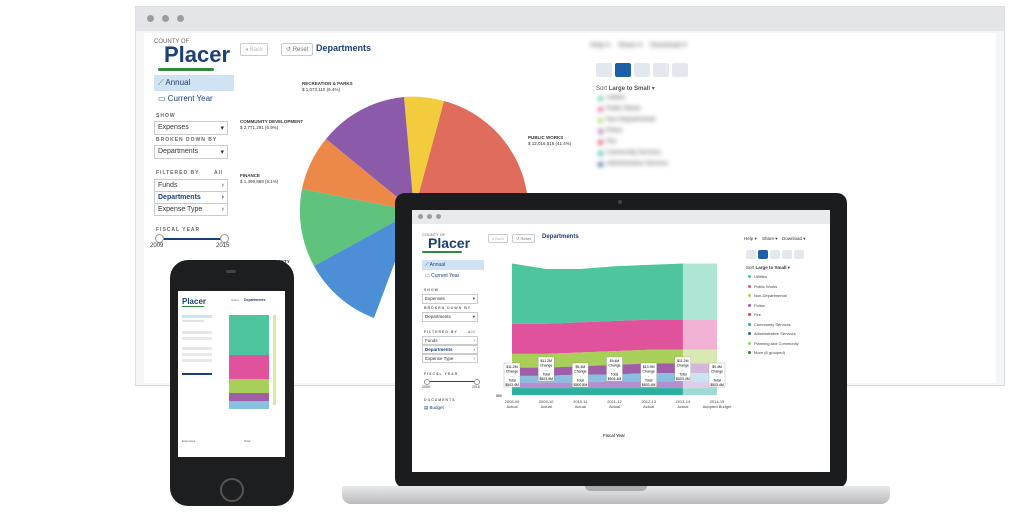 The height and width of the screenshot is (512, 1024). I want to click on legend-item: Planning and Community, so click(773, 343).